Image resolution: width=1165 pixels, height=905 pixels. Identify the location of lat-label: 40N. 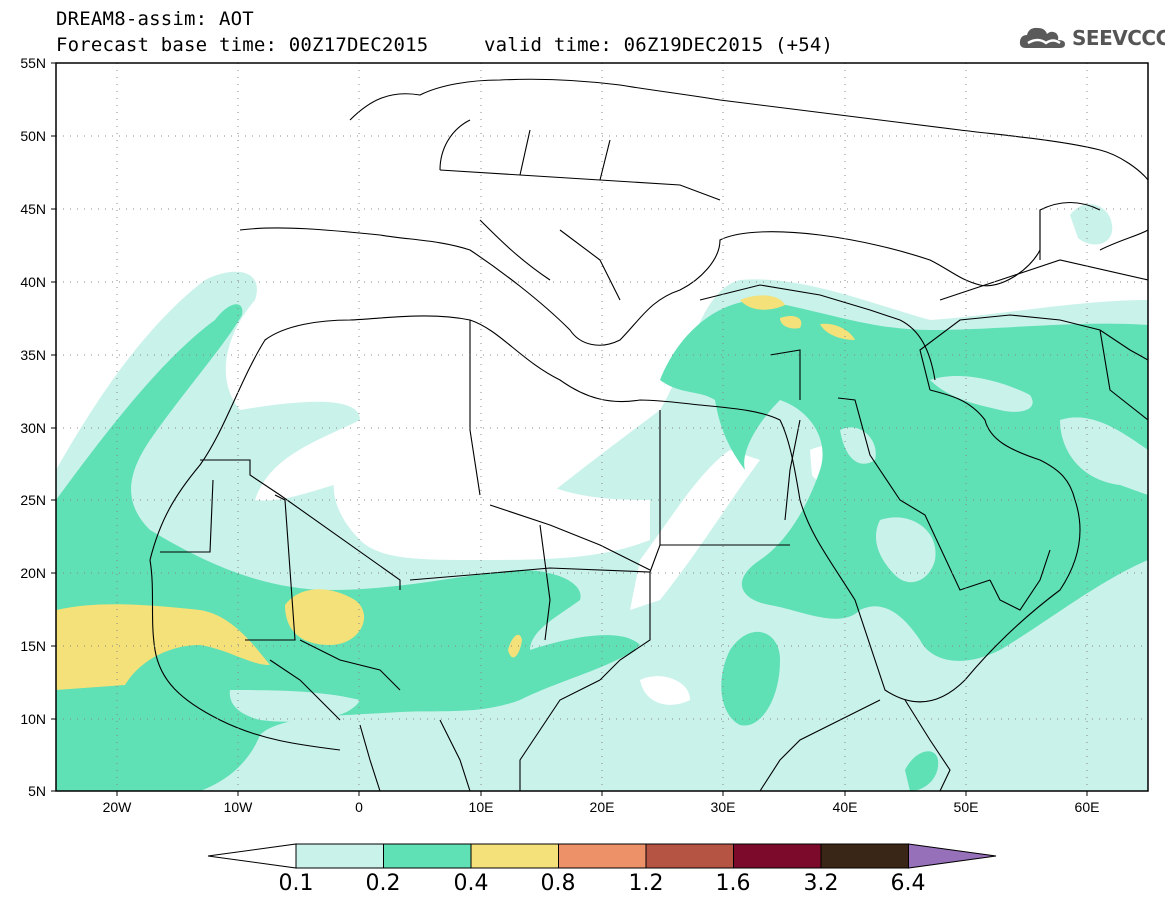
(33, 282).